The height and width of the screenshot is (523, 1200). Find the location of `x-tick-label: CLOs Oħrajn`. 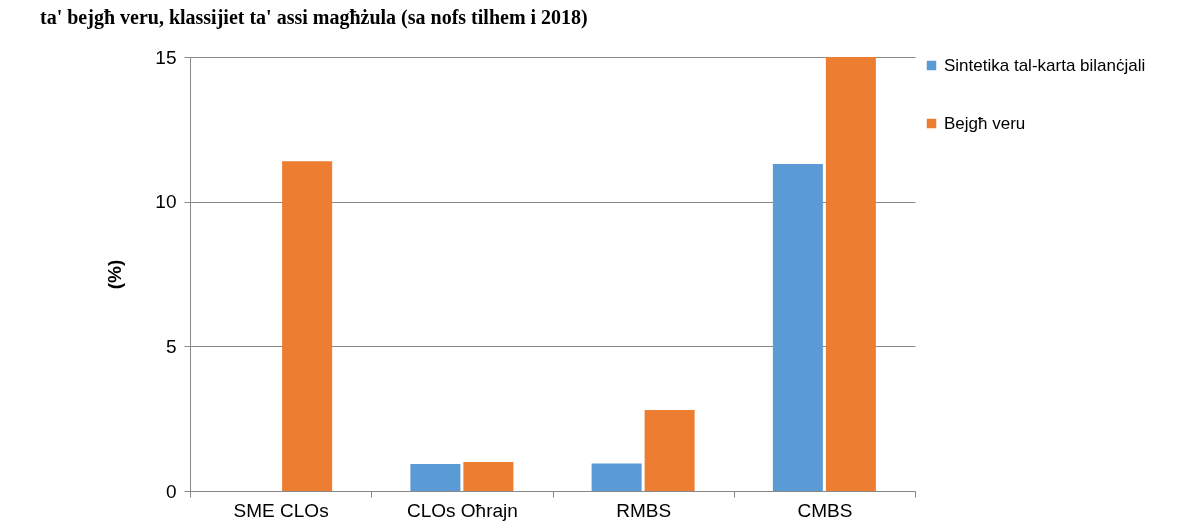

x-tick-label: CLOs Oħrajn is located at coordinates (462, 510).